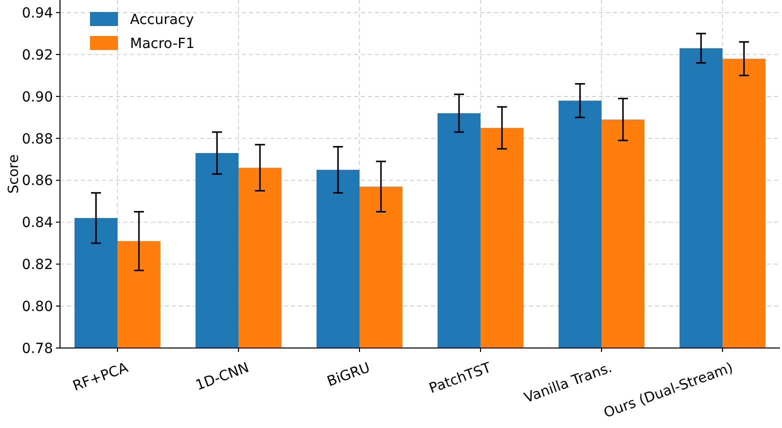 The height and width of the screenshot is (428, 782). What do you see at coordinates (37, 139) in the screenshot?
I see `y-tick-label: 0.88` at bounding box center [37, 139].